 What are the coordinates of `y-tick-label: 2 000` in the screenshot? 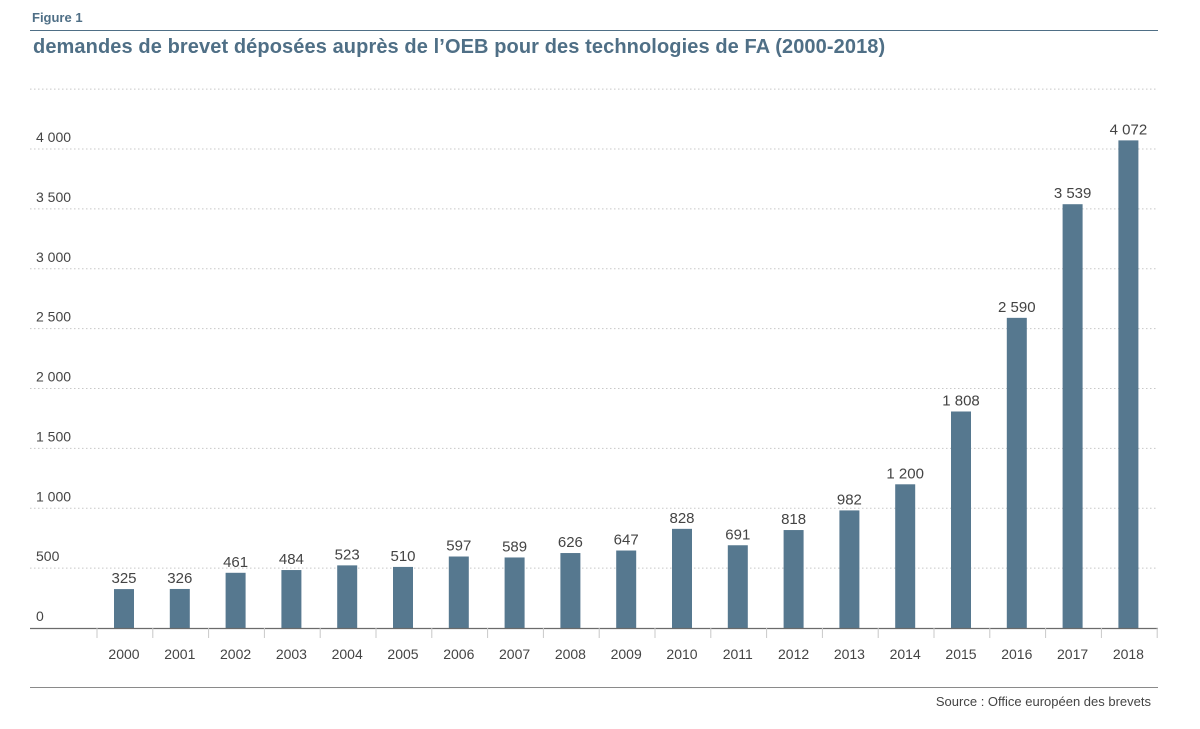 It's located at (53, 377).